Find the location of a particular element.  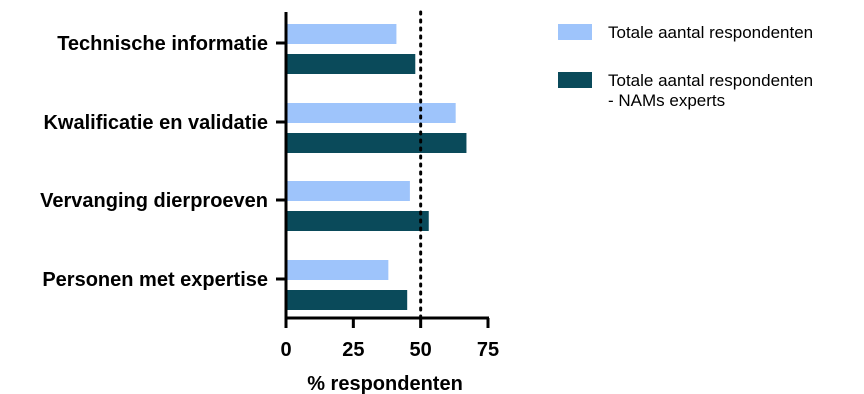

x-axis-title: % respondenten is located at coordinates (385, 383).